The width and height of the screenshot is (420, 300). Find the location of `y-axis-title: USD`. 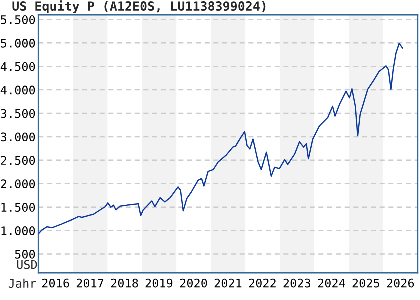

y-axis-title: USD is located at coordinates (27, 265).